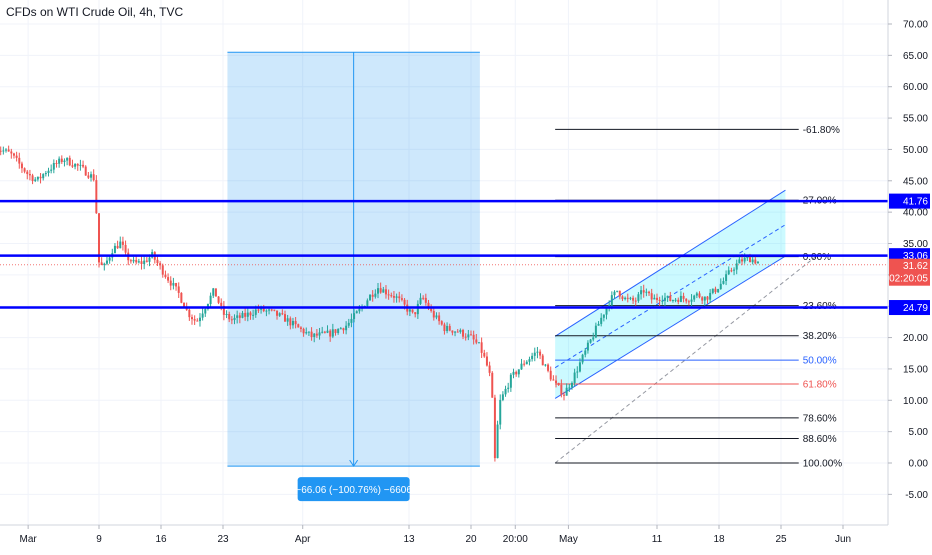 The height and width of the screenshot is (555, 932). I want to click on channel-upper, so click(670, 263).